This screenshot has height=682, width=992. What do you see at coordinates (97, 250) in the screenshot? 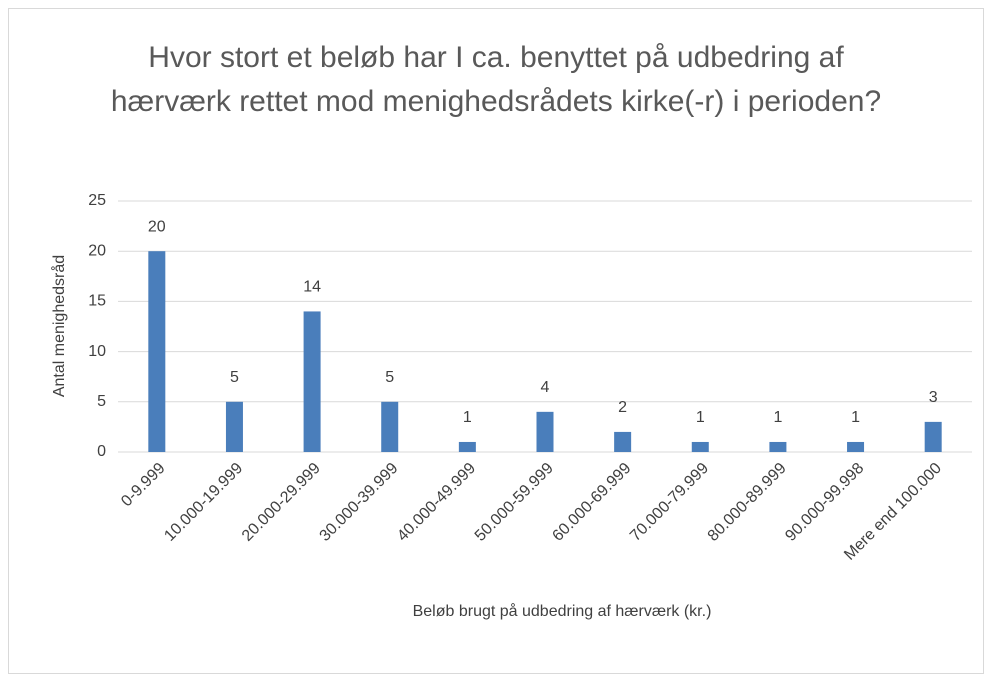
I see `y-tick-label: 20` at bounding box center [97, 250].